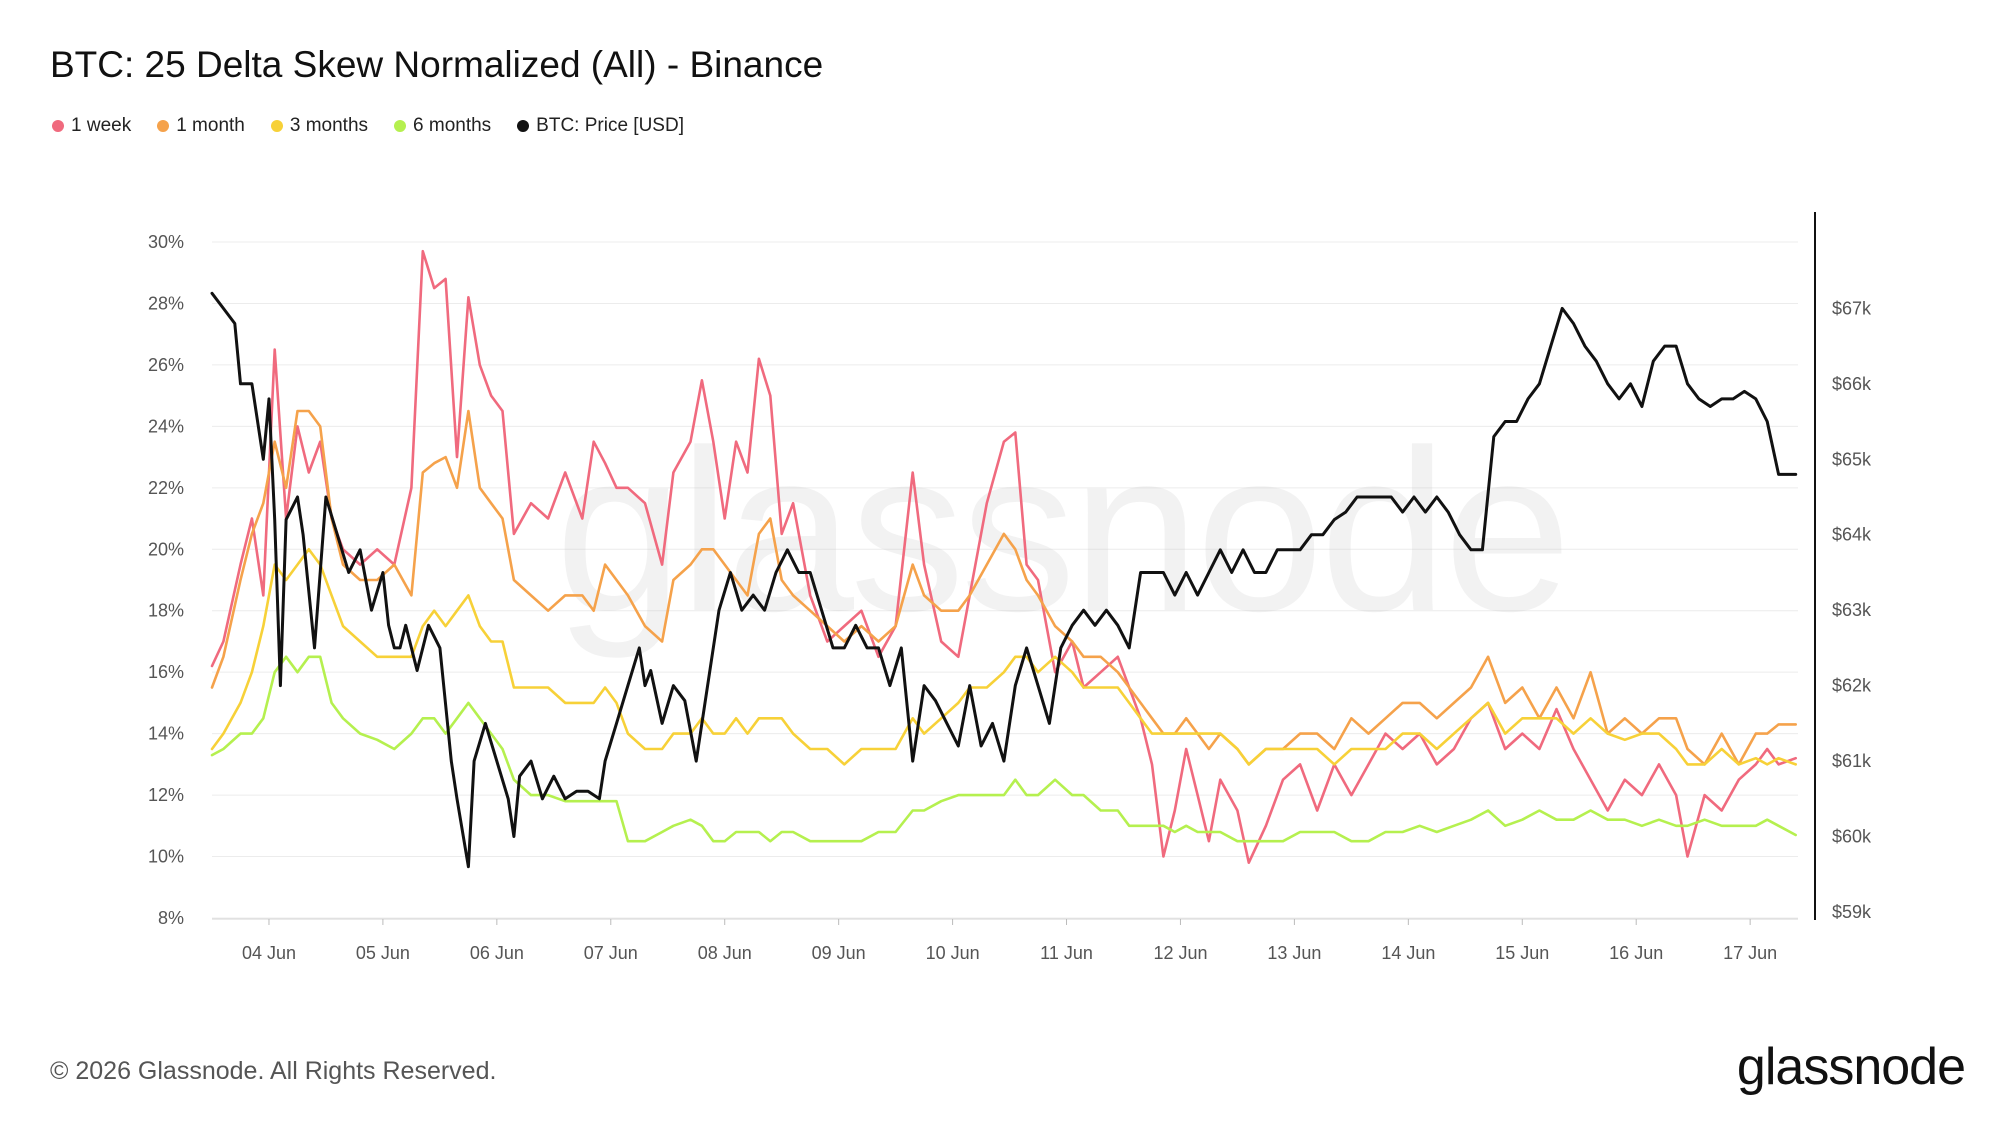 The width and height of the screenshot is (2000, 1125). I want to click on x-tick: 12 Jun, so click(1180, 953).